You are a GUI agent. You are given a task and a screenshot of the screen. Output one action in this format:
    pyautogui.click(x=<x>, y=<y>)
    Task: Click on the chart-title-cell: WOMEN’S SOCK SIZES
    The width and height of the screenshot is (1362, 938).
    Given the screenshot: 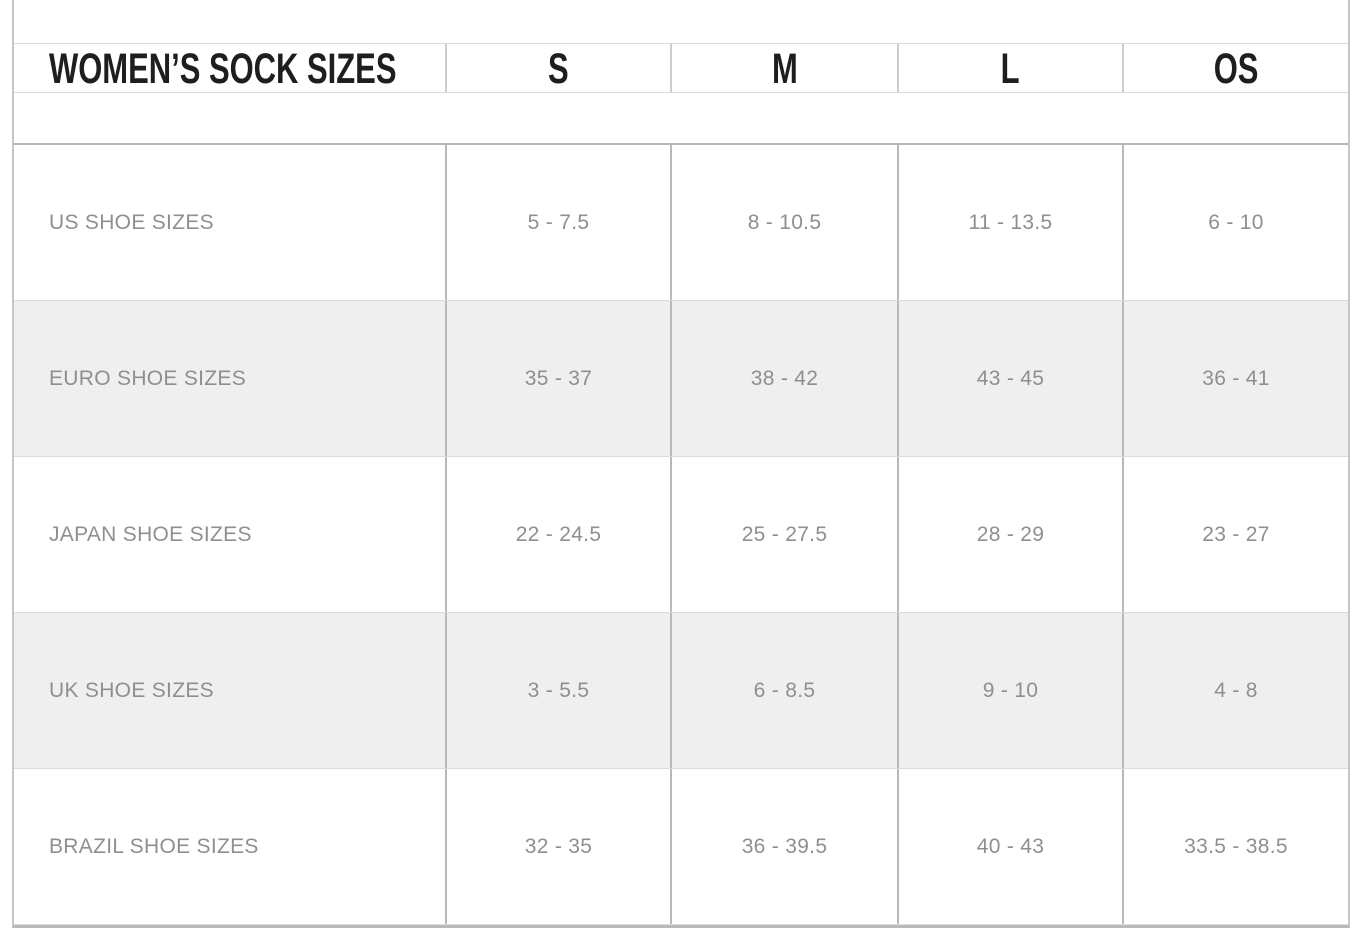 What is the action you would take?
    pyautogui.click(x=229, y=68)
    